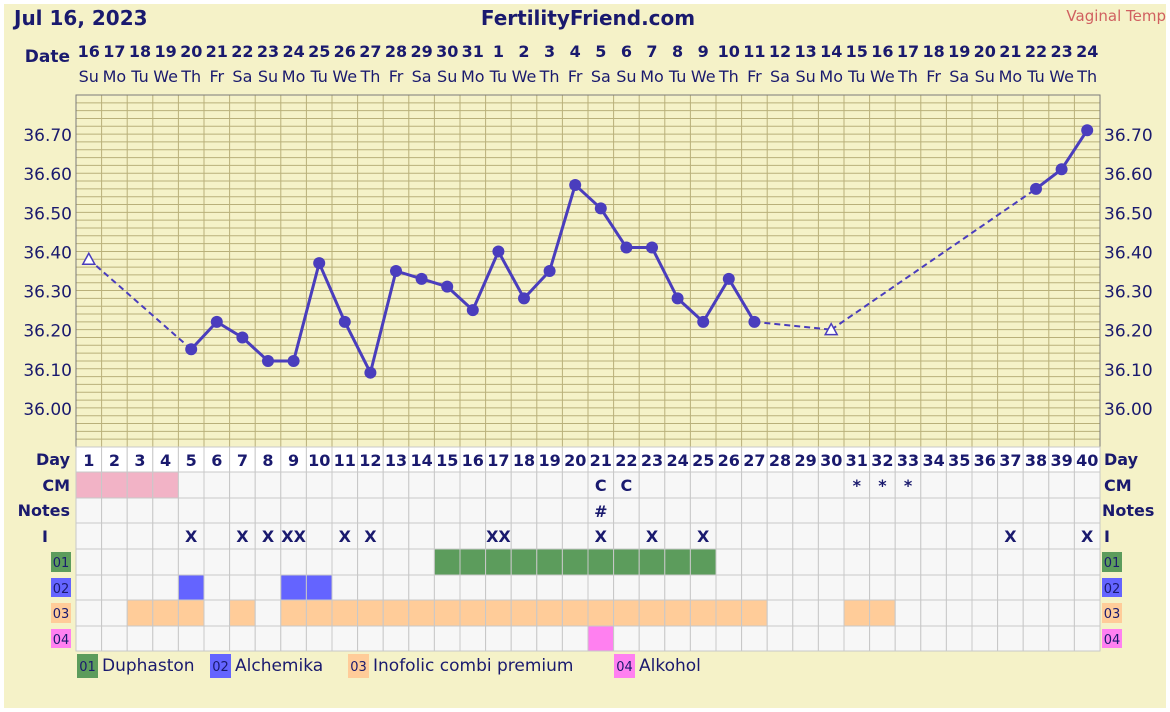 This screenshot has height=712, width=1170. What do you see at coordinates (279, 666) in the screenshot?
I see `legend-name: Alchemika` at bounding box center [279, 666].